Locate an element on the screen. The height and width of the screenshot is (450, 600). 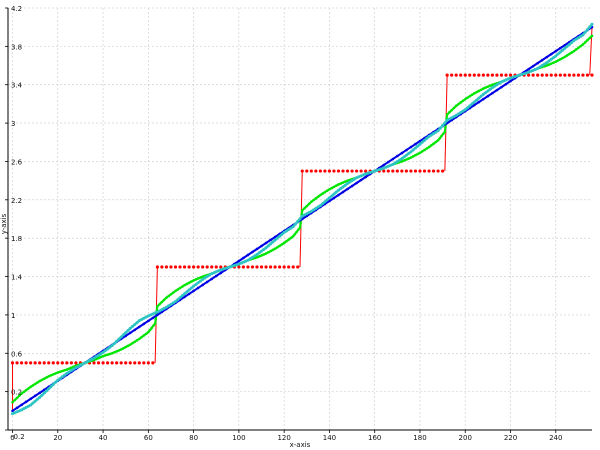
x-tick-label: 20 is located at coordinates (57, 438).